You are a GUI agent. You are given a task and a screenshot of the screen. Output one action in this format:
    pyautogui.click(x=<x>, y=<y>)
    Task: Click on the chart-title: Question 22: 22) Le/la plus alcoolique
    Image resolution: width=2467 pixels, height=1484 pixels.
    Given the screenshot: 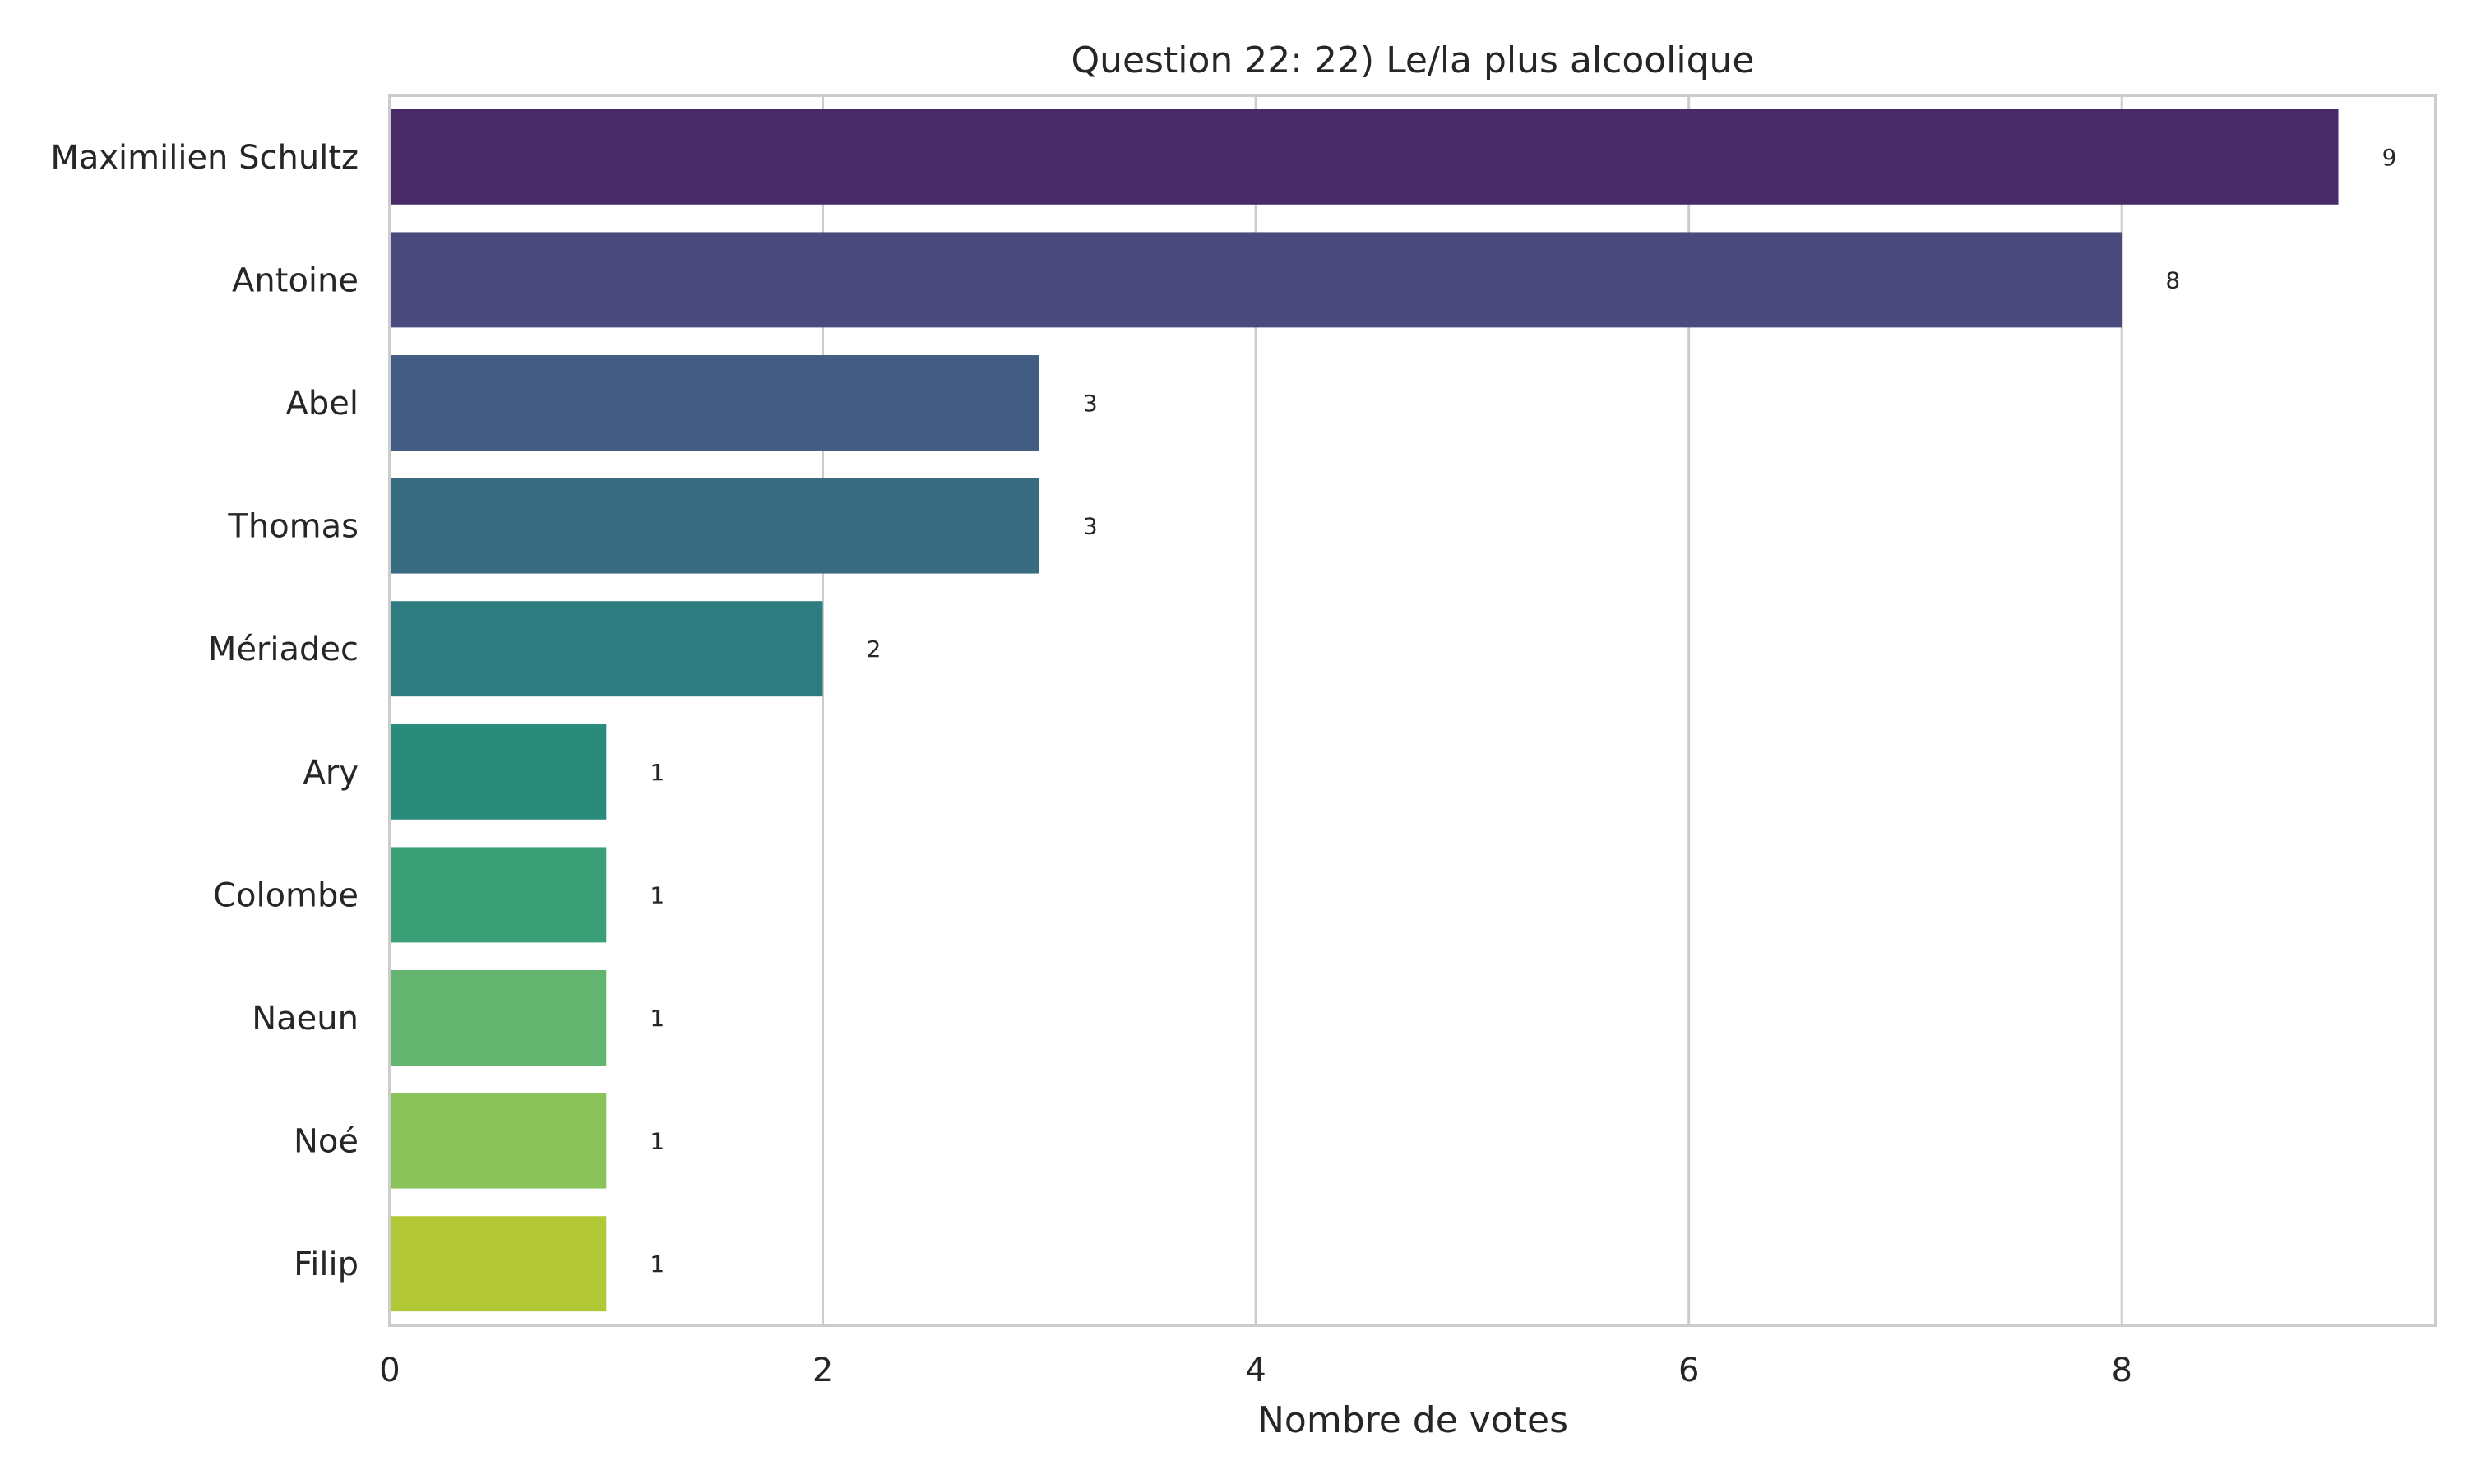 What is the action you would take?
    pyautogui.click(x=1412, y=60)
    